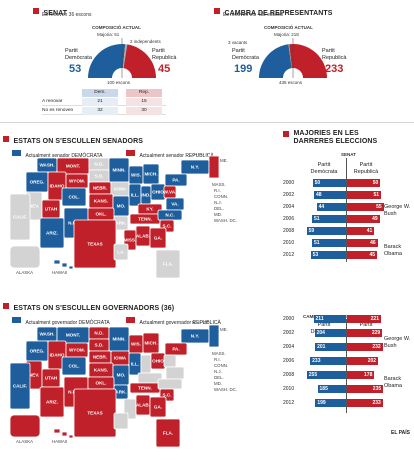  I want to click on senate-table-row: No es renoven 32 30, so click(104, 111).